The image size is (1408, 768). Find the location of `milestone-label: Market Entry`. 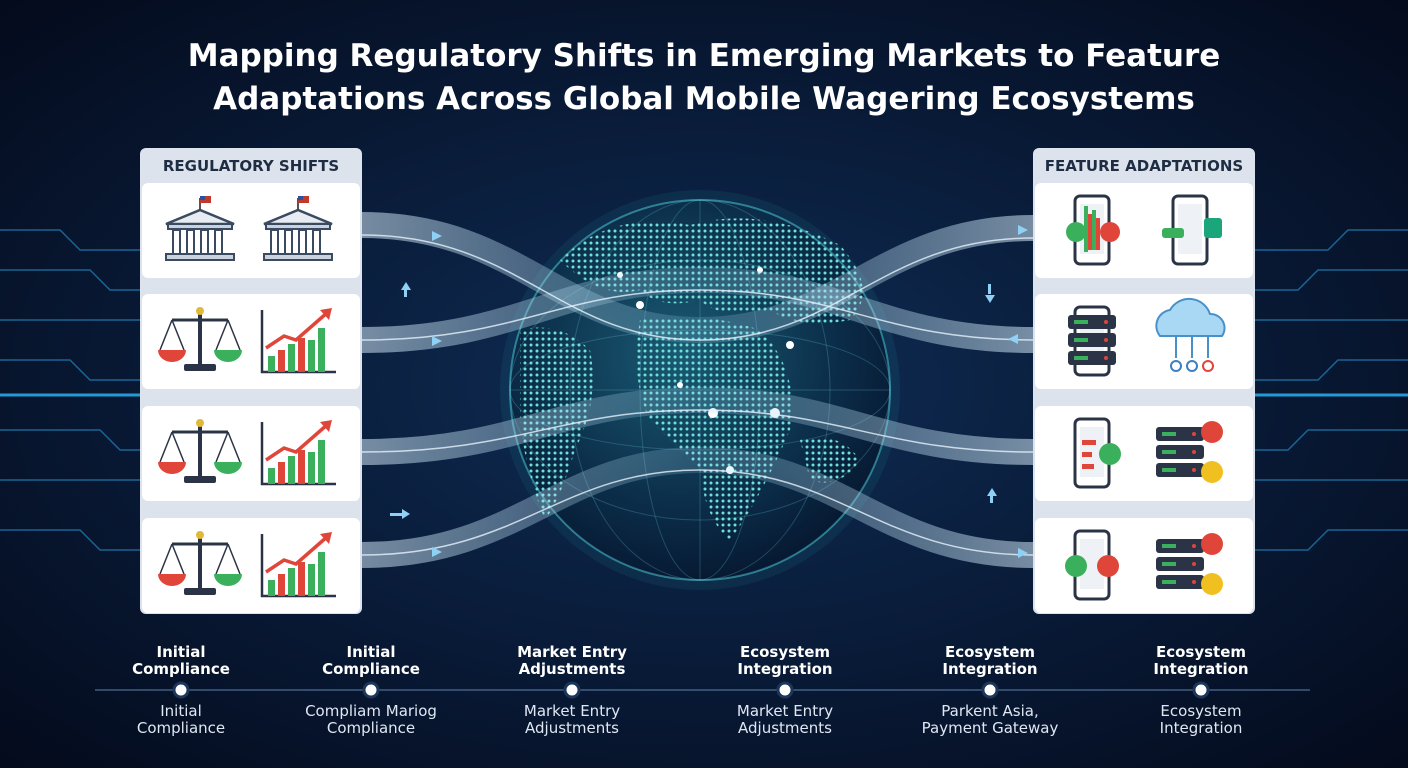

milestone-label: Market Entry is located at coordinates (572, 652).